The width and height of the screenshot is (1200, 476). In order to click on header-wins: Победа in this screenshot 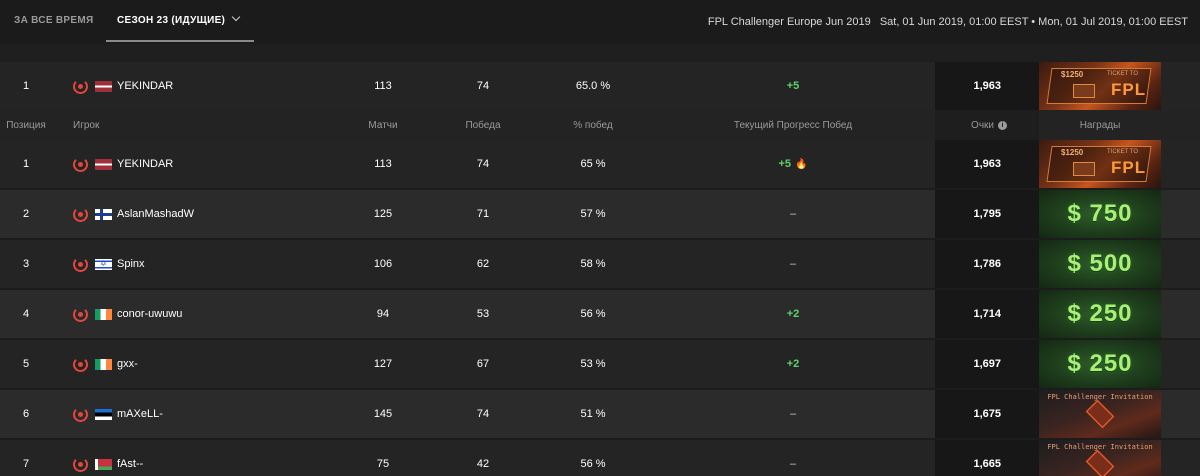, I will do `click(483, 125)`.